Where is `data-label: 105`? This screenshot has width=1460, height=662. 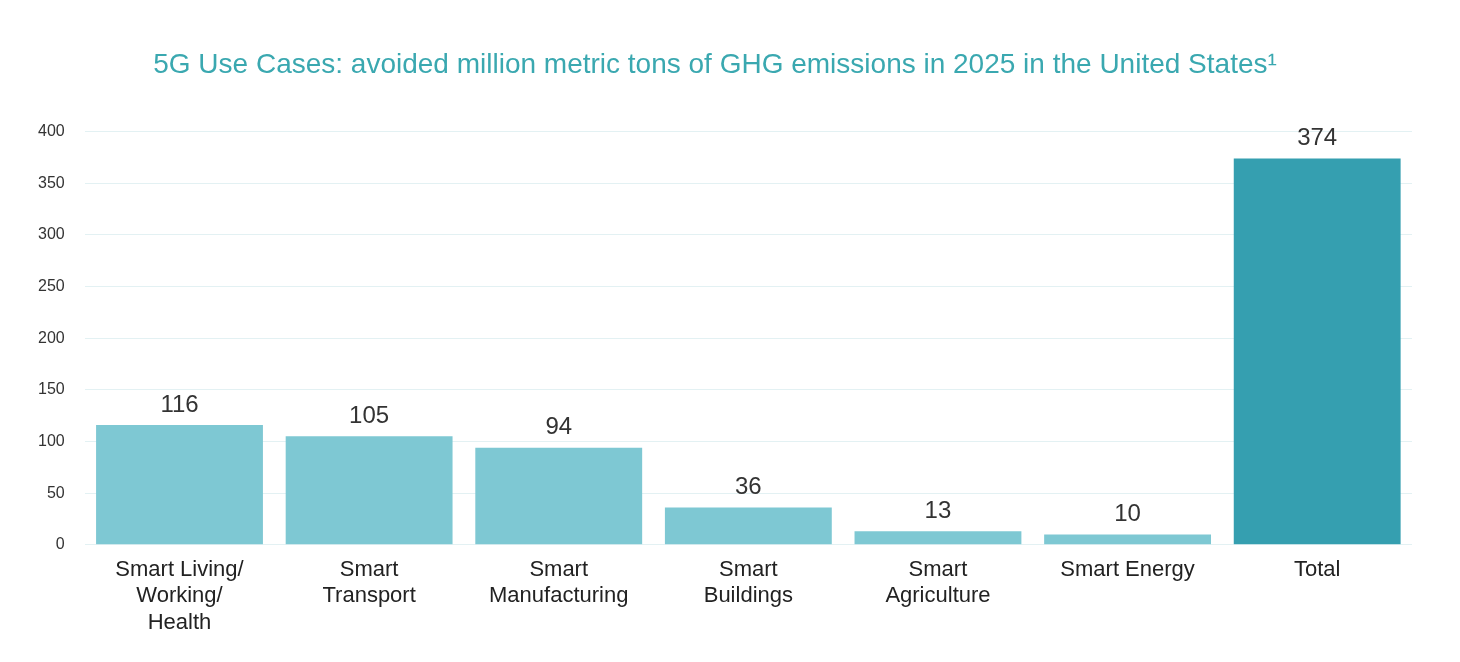
data-label: 105 is located at coordinates (369, 414).